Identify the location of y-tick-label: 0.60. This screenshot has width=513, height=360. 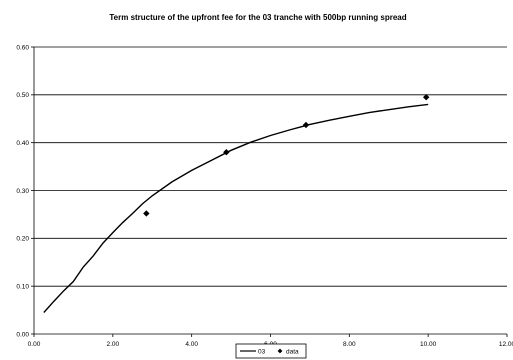
(22, 47).